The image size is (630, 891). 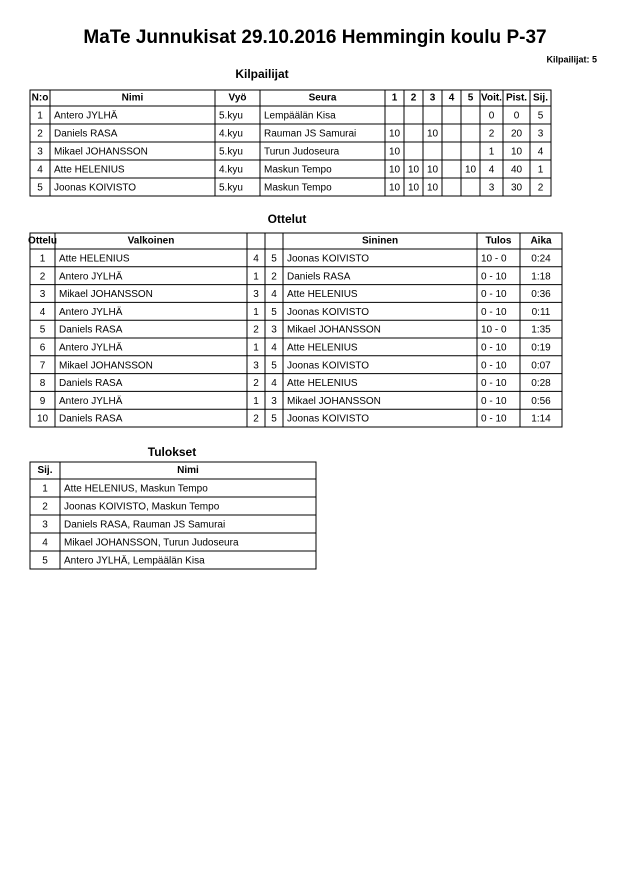 I want to click on column-header: Seura, so click(x=323, y=98).